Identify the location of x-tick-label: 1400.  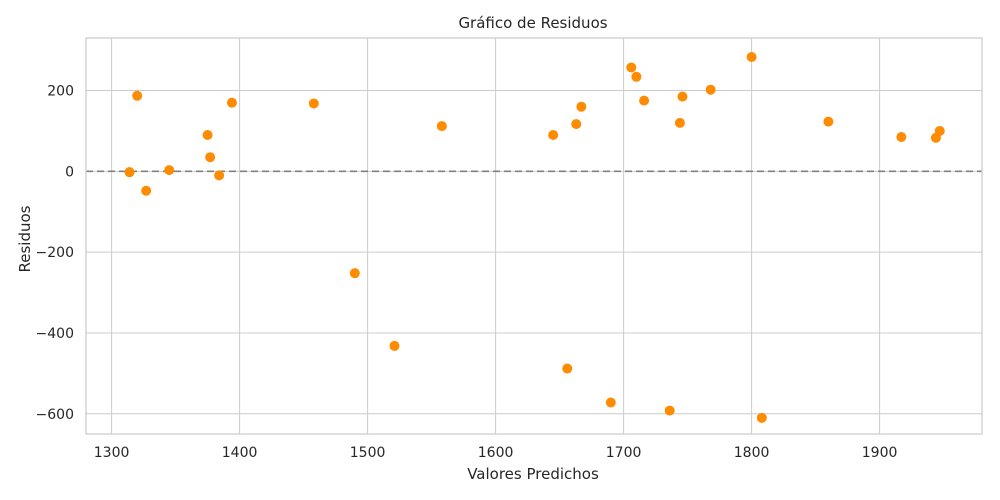
(240, 453).